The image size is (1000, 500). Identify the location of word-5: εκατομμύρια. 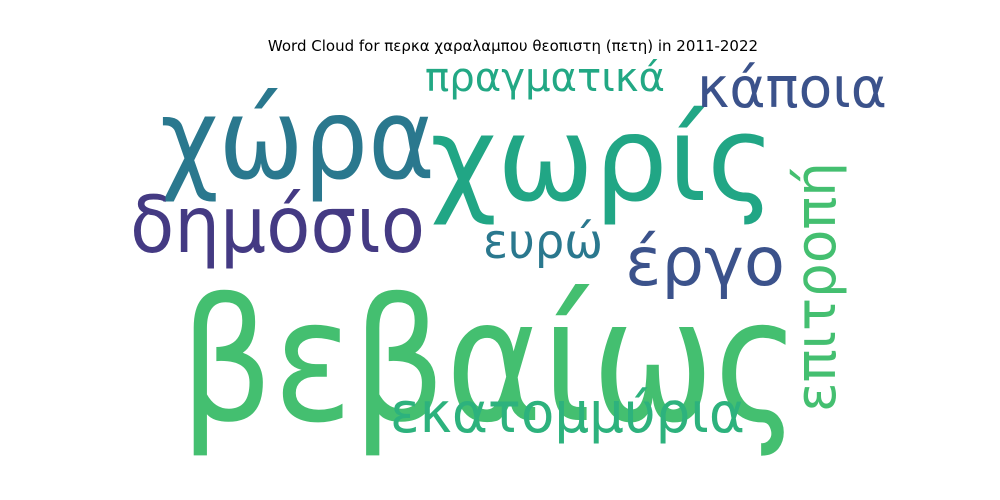
(567, 413).